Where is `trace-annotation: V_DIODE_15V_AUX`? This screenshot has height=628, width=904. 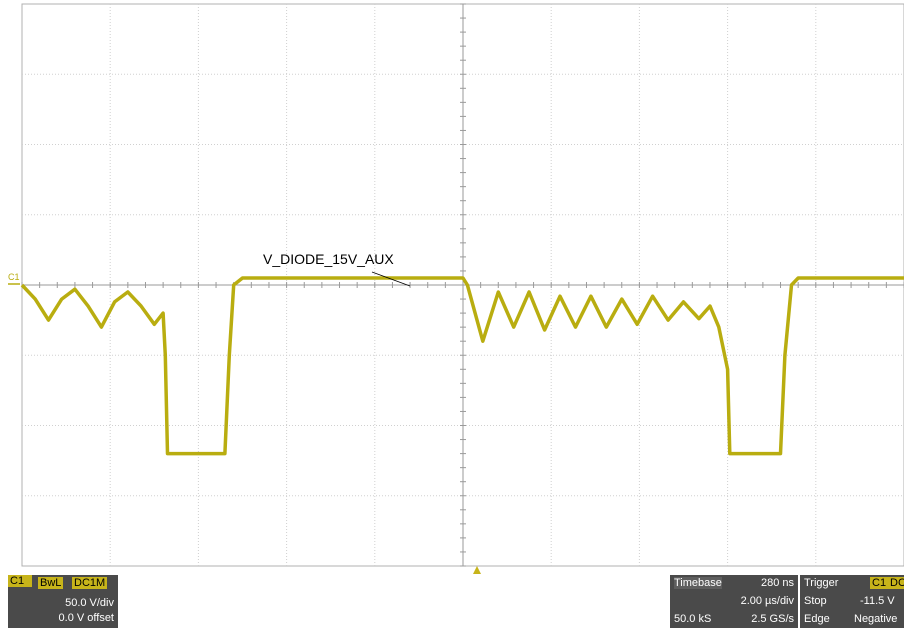 trace-annotation: V_DIODE_15V_AUX is located at coordinates (328, 259).